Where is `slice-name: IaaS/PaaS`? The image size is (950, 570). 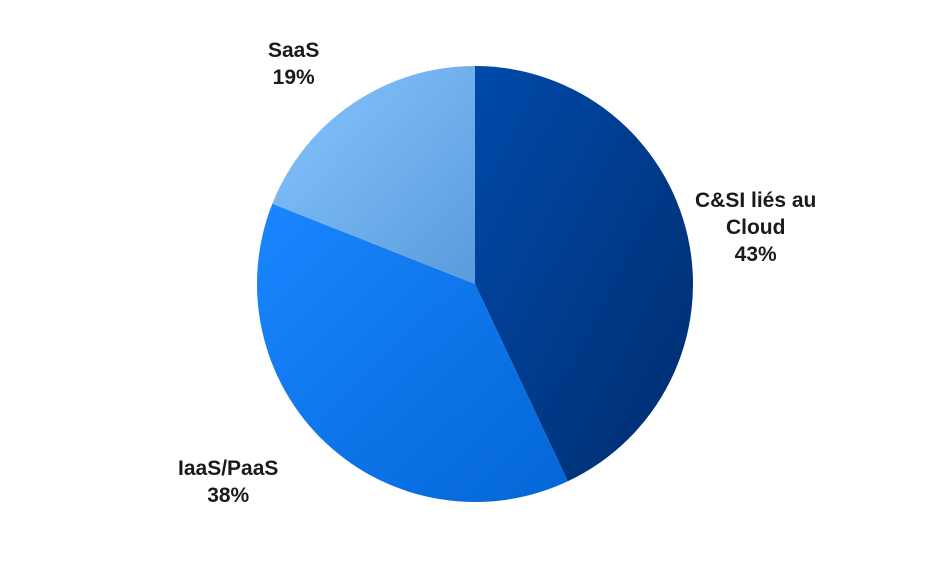
slice-name: IaaS/PaaS is located at coordinates (228, 468).